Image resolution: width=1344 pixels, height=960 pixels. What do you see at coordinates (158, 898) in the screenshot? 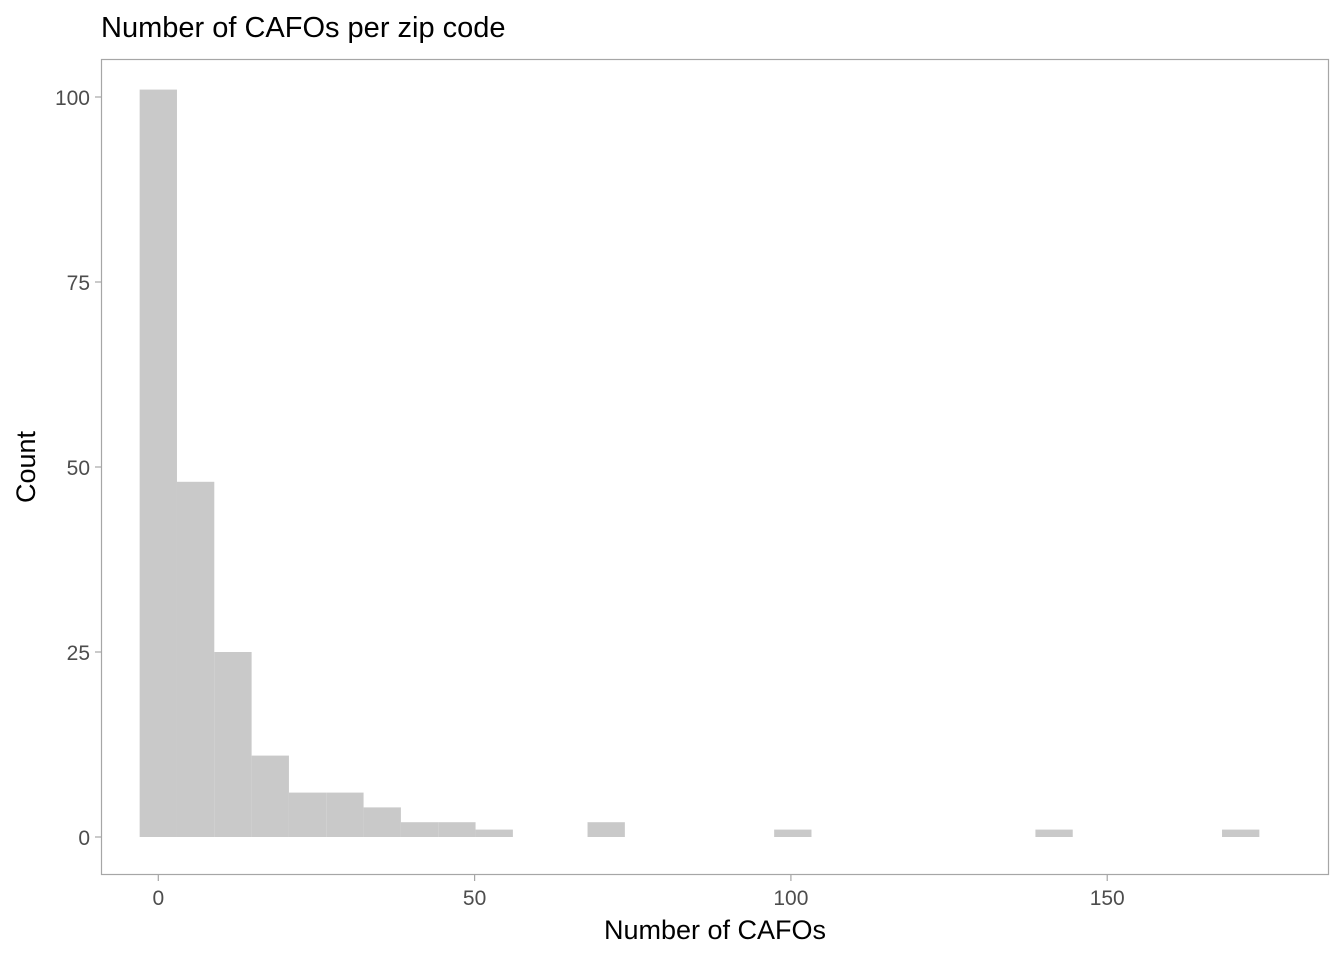
I see `x-tick-label-0: 0` at bounding box center [158, 898].